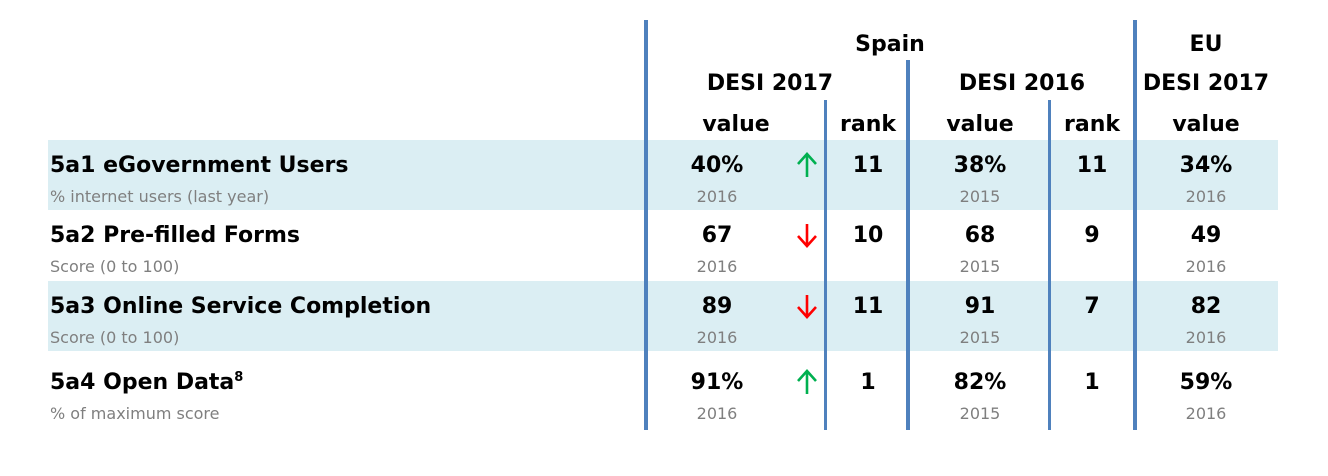 The height and width of the screenshot is (476, 1328). I want to click on divider-desi-2016, so click(908, 245).